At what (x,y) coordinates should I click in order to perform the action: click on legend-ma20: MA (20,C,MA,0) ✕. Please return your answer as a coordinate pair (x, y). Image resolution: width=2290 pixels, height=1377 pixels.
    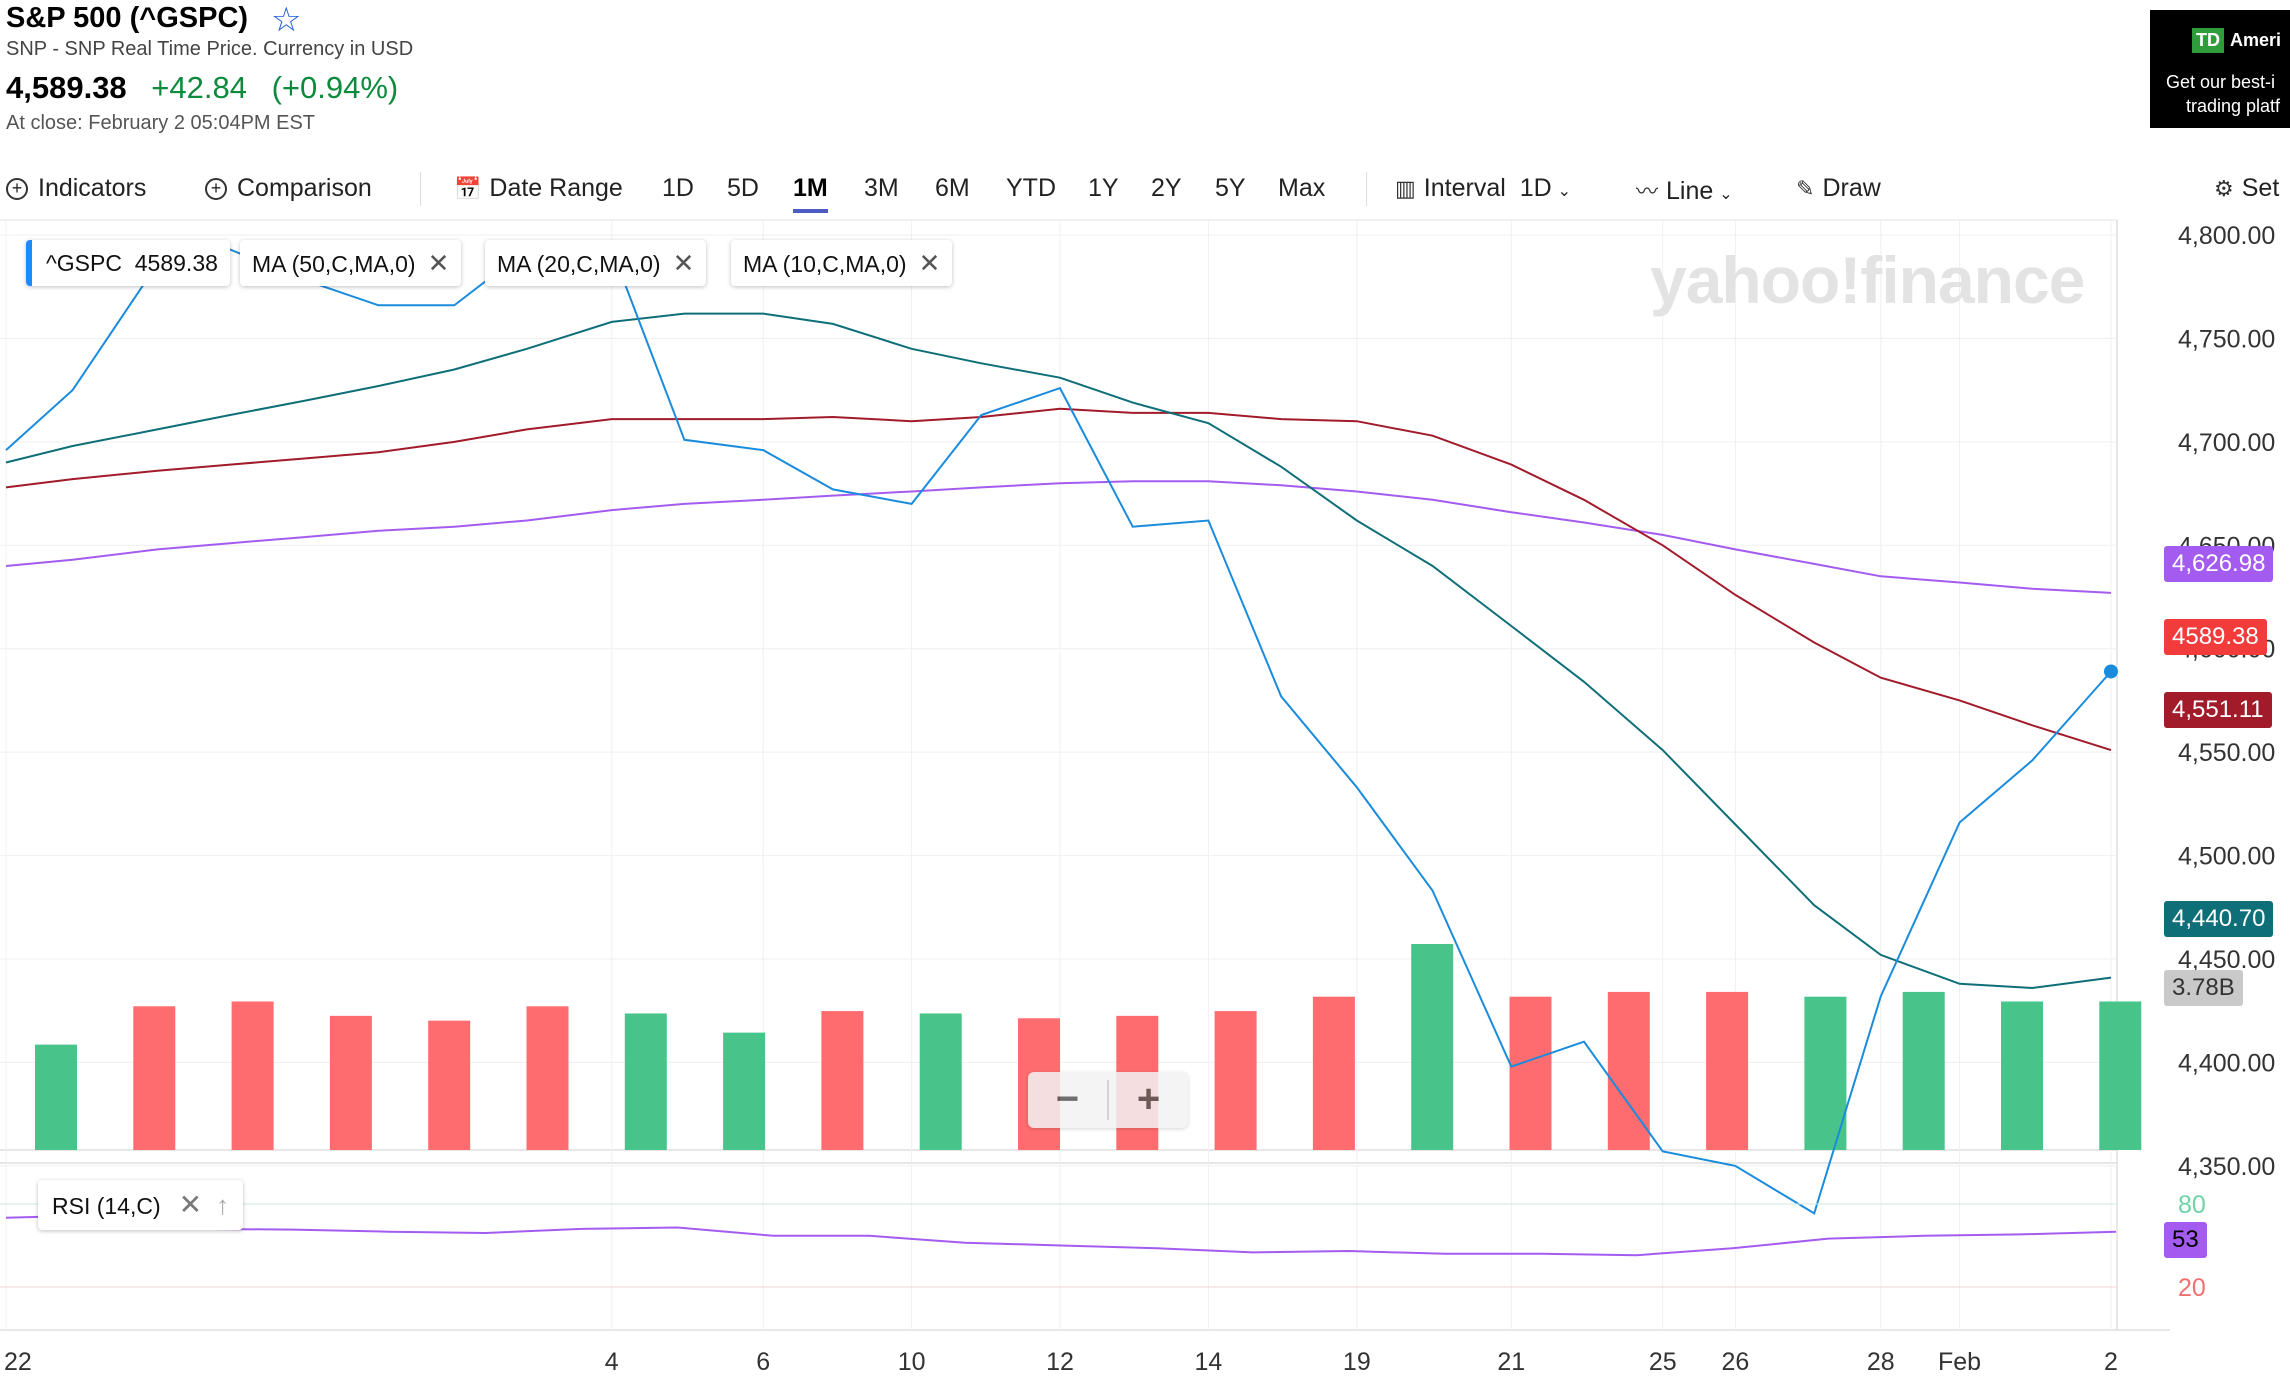
    Looking at the image, I should click on (596, 263).